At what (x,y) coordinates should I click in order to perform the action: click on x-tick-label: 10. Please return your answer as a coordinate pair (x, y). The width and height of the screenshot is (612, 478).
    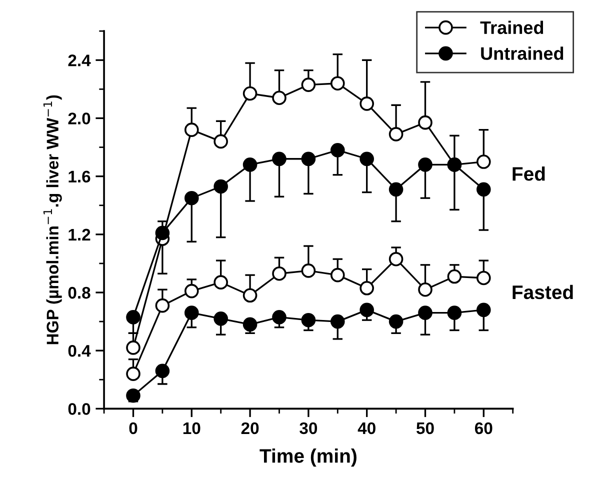
    Looking at the image, I should click on (191, 428).